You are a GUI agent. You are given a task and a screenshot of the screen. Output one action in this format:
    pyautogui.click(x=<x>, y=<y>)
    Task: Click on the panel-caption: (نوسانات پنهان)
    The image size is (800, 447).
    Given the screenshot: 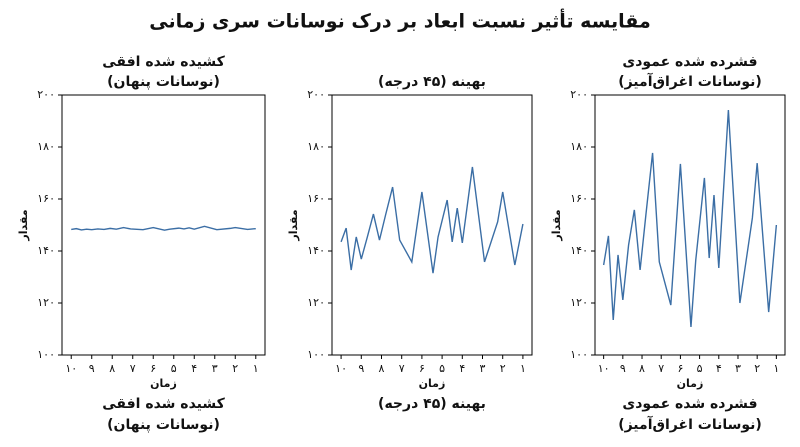 What is the action you would take?
    pyautogui.click(x=163, y=425)
    